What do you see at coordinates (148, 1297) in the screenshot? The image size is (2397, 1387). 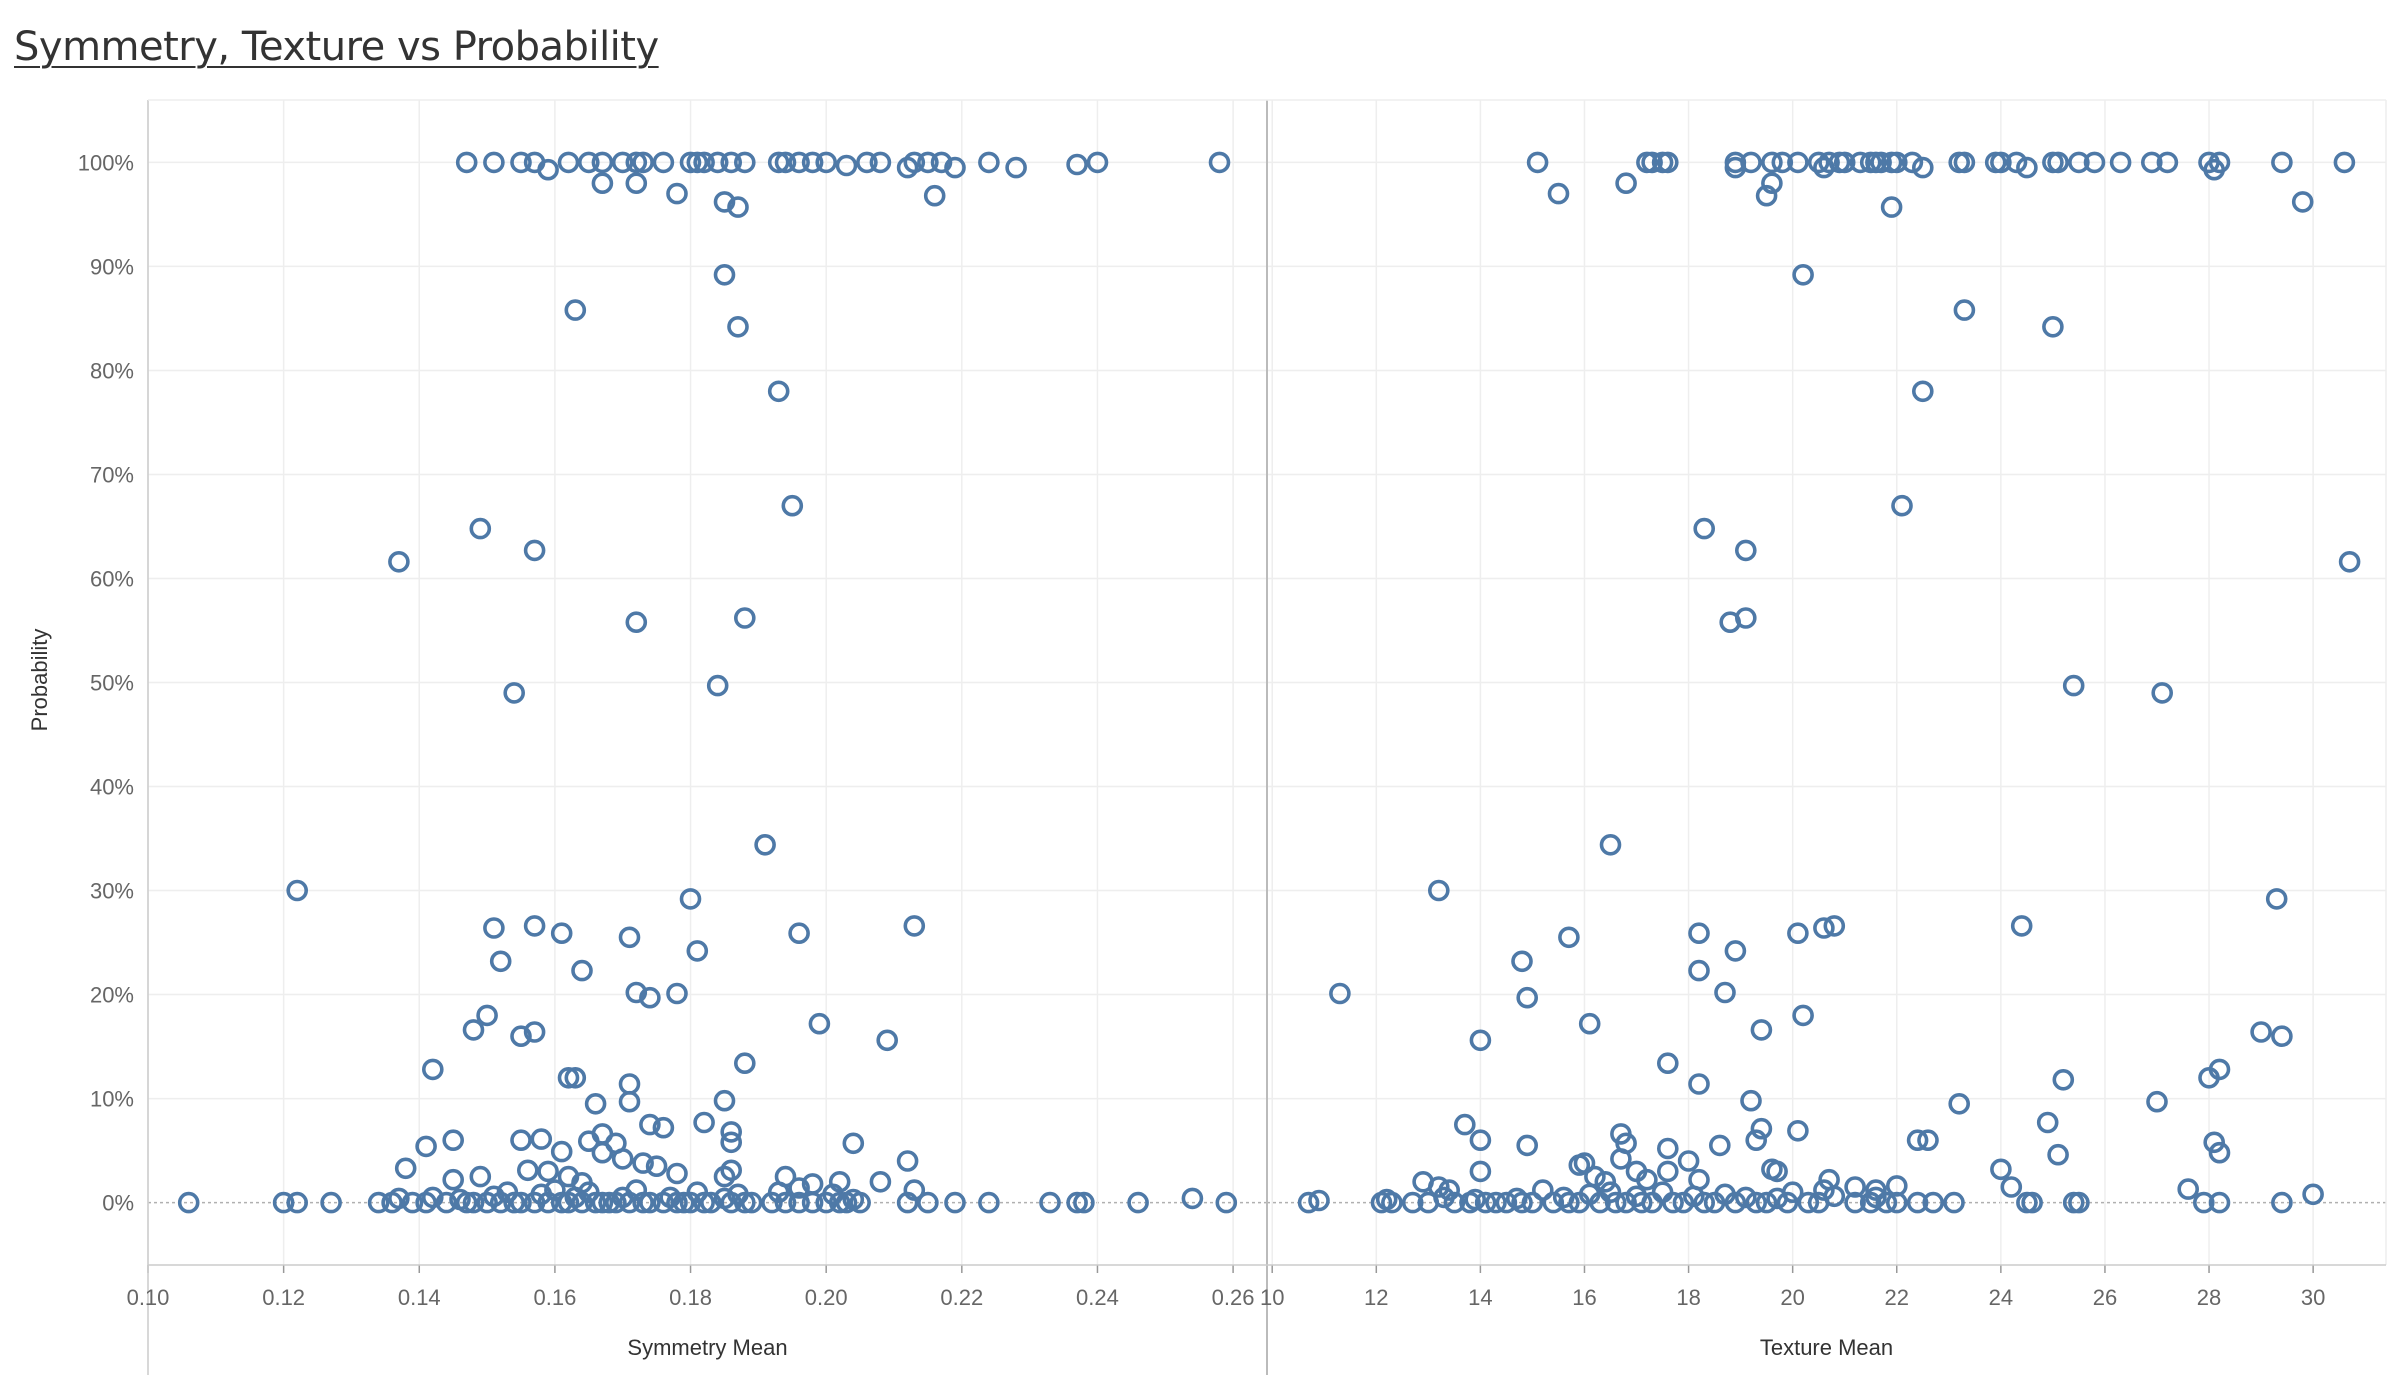 I see `x-tick-label: 0.10` at bounding box center [148, 1297].